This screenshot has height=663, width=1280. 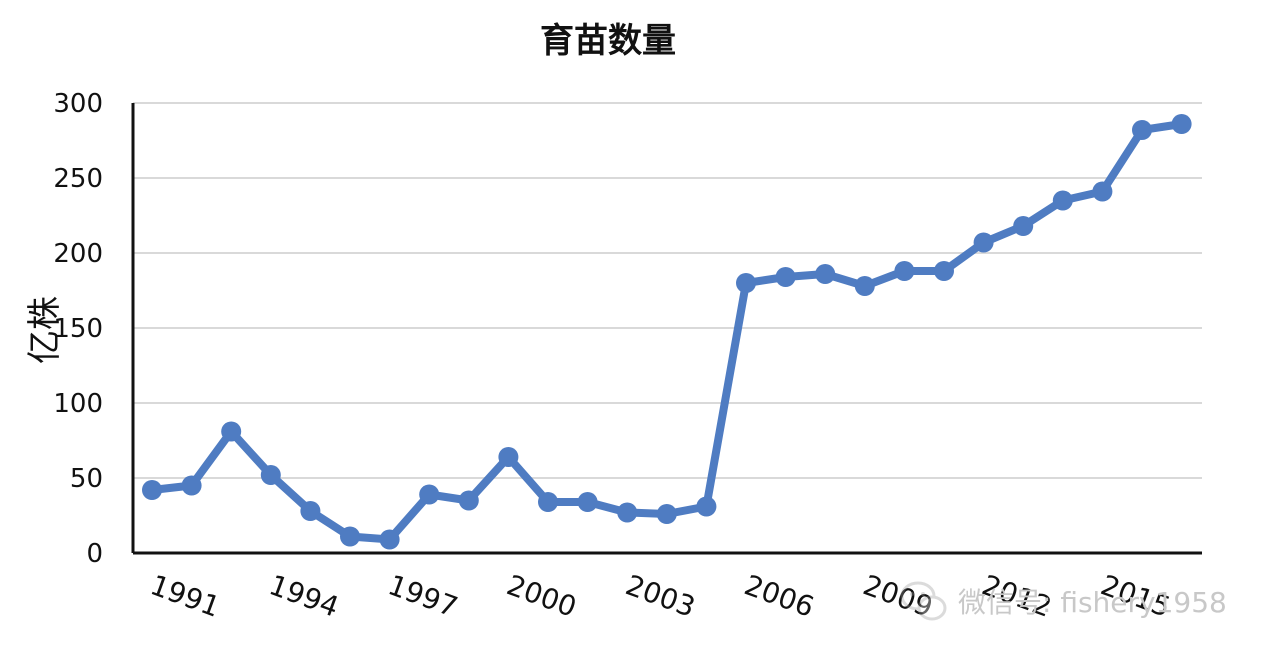 What do you see at coordinates (660, 595) in the screenshot?
I see `x-tick-label: 2003` at bounding box center [660, 595].